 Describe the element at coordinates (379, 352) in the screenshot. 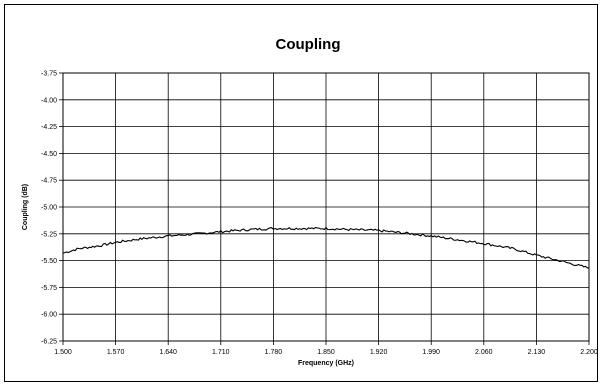

I see `x-tick-label: 1.920` at that location.